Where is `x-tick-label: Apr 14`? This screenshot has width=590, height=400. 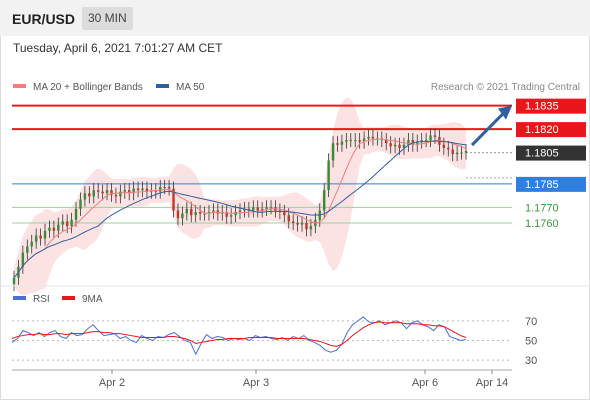
x-tick-label: Apr 14 is located at coordinates (492, 383).